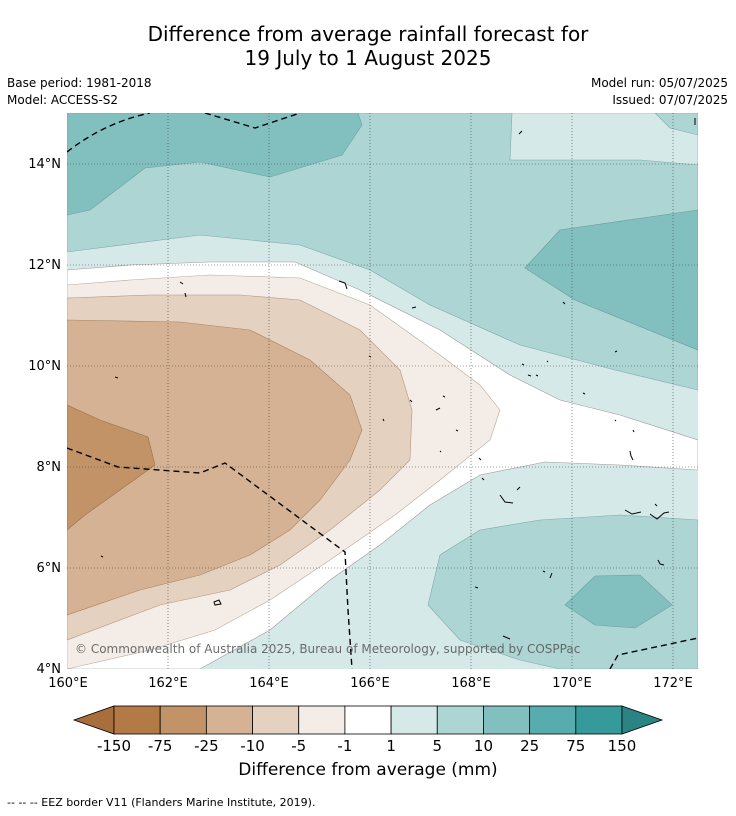  What do you see at coordinates (437, 746) in the screenshot?
I see `colorbar-tick-label: 5` at bounding box center [437, 746].